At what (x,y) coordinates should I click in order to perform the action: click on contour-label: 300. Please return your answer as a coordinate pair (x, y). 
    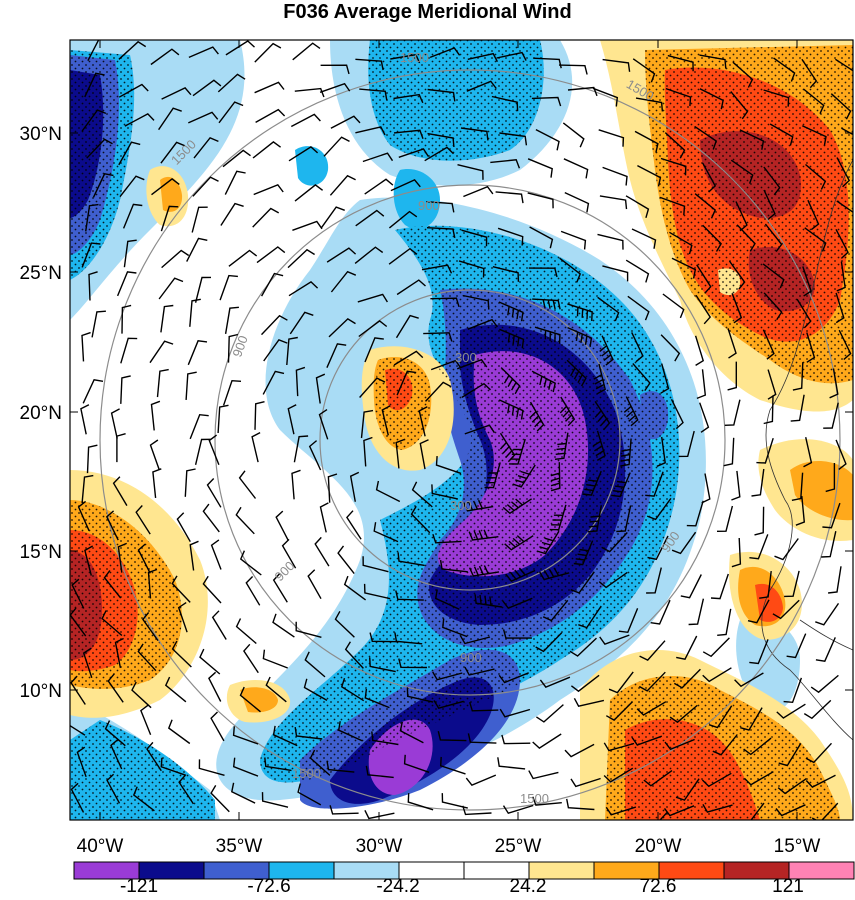
    Looking at the image, I should click on (461, 505).